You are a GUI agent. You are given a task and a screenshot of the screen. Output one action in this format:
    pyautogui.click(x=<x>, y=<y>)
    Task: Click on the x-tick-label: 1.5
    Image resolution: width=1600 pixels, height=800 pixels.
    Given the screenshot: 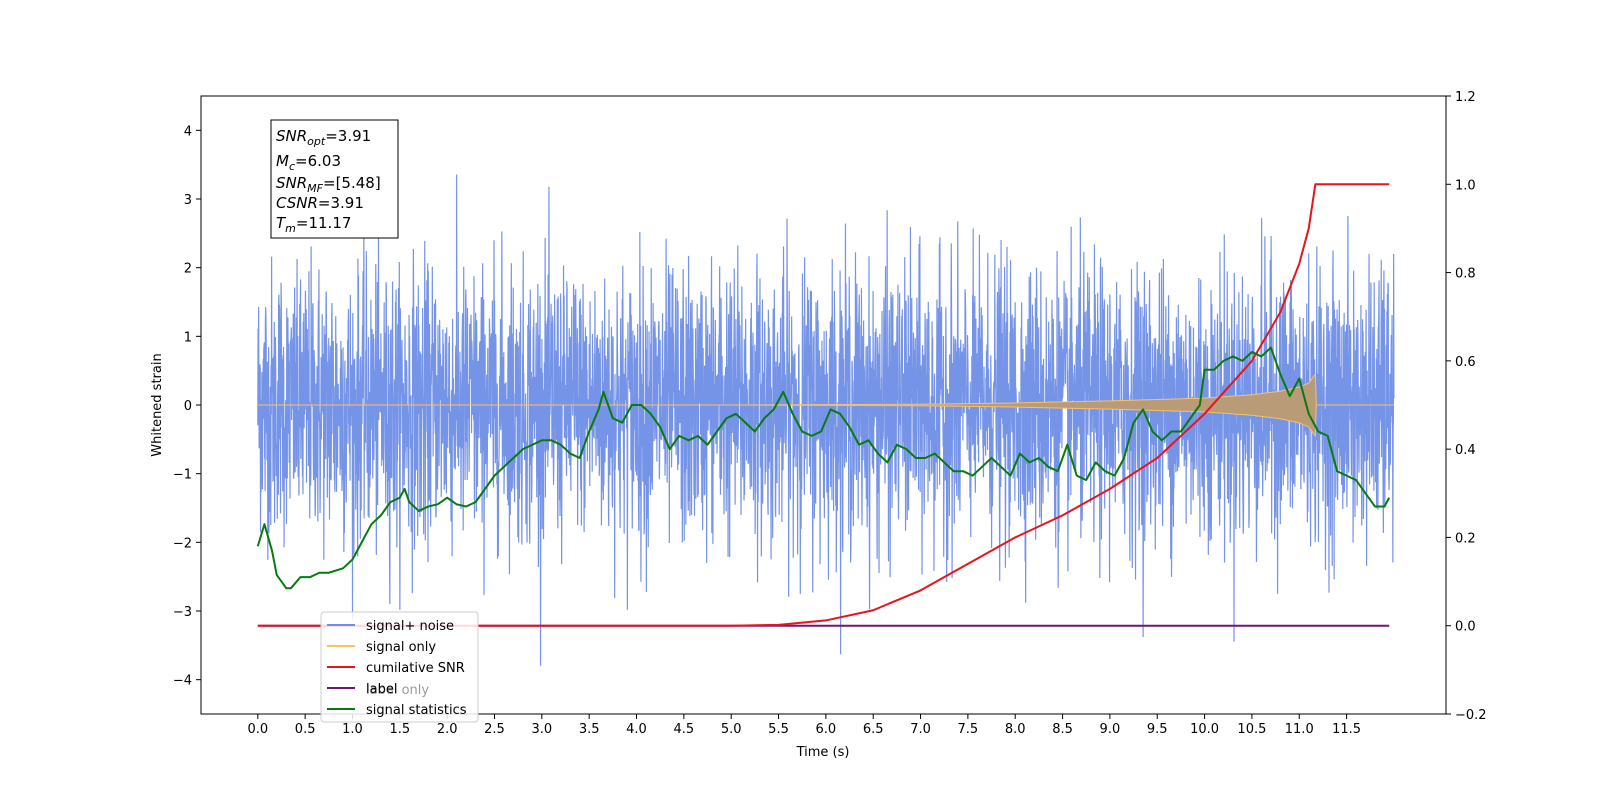 What is the action you would take?
    pyautogui.click(x=399, y=729)
    